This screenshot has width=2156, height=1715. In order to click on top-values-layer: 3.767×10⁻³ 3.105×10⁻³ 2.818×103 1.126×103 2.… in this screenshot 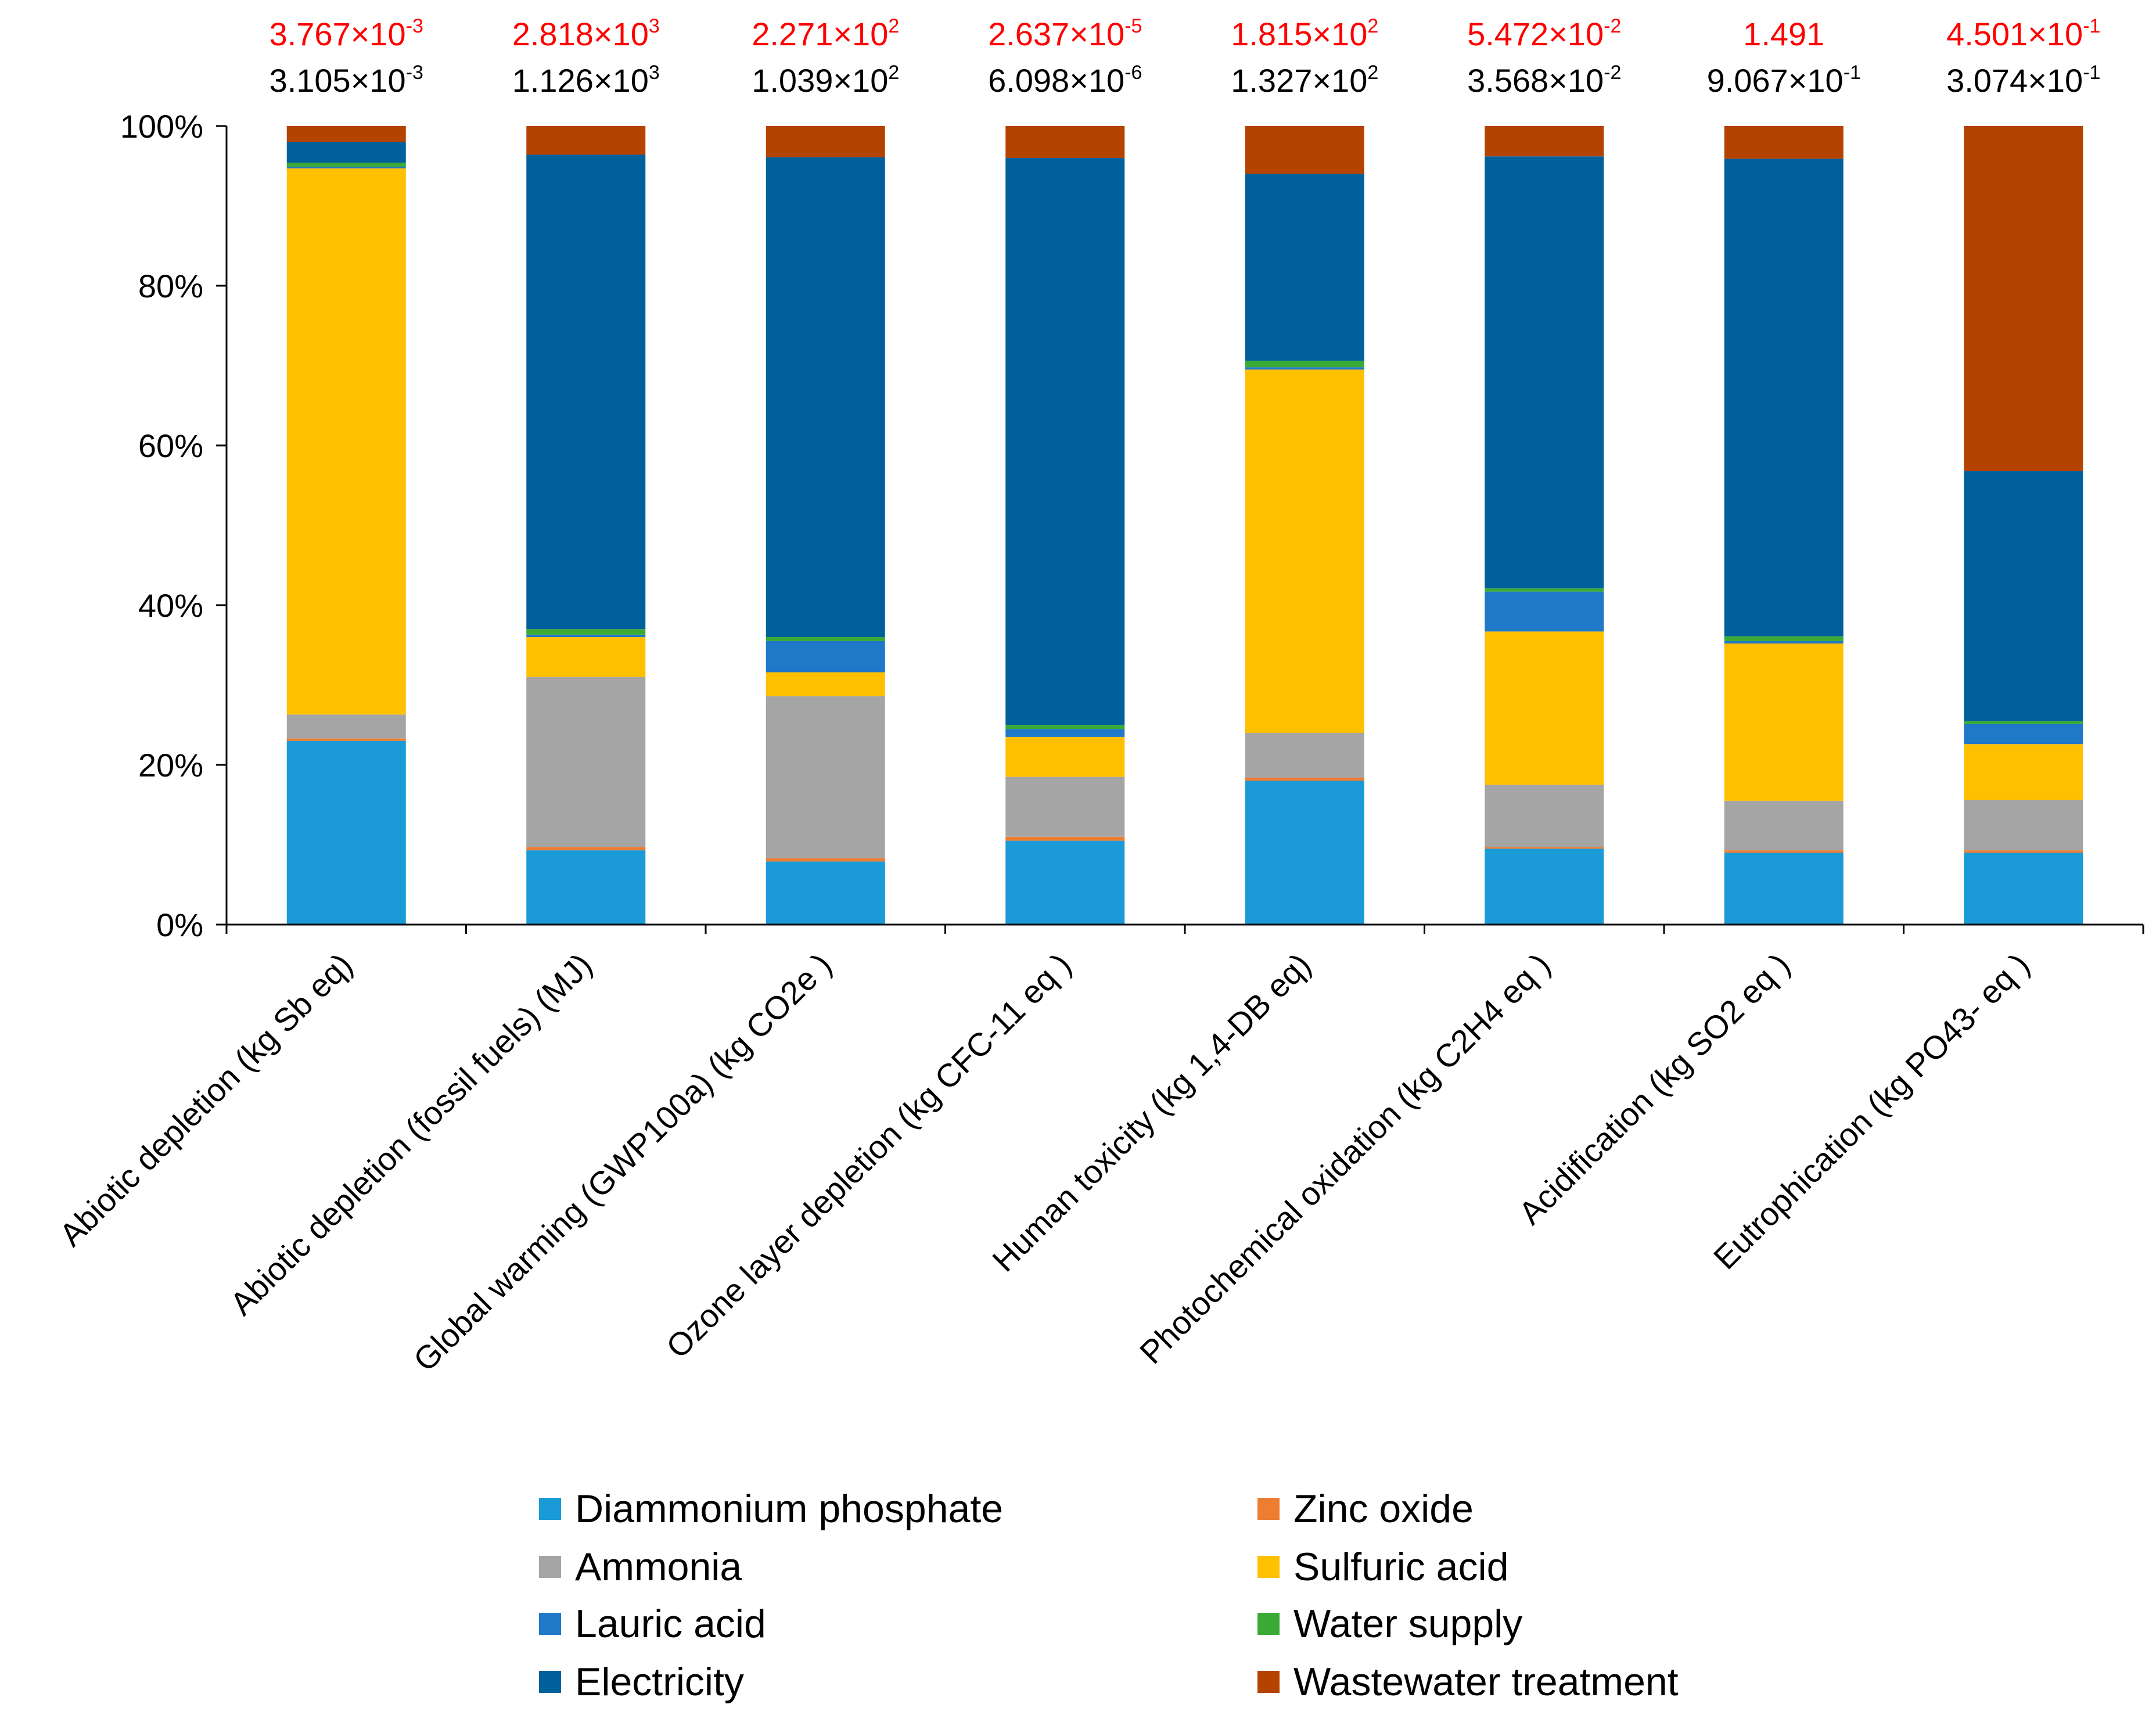, I will do `click(1185, 57)`.